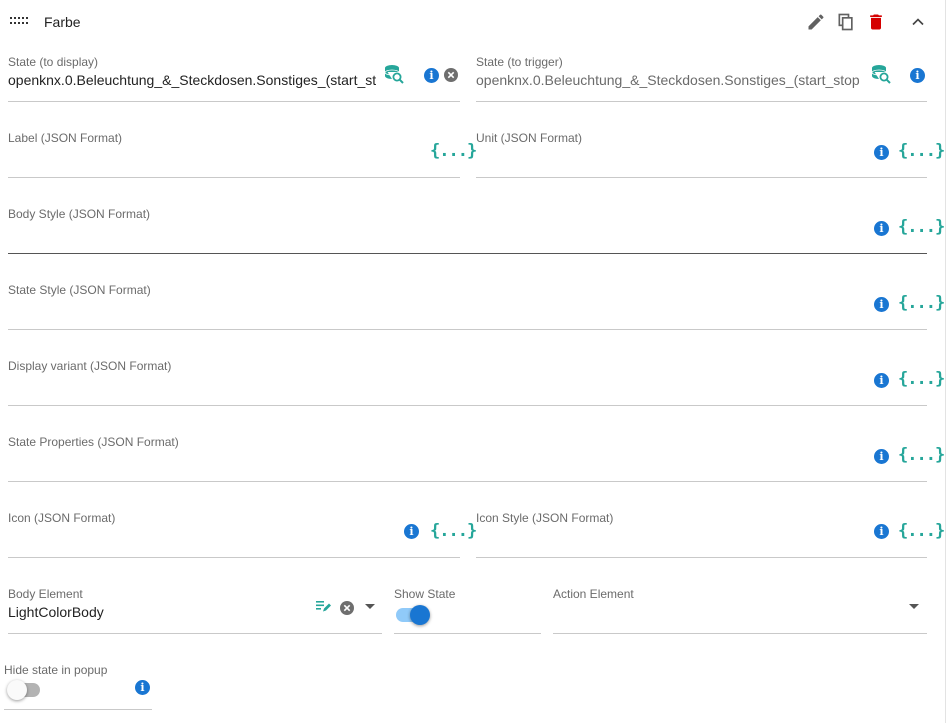 The image size is (950, 723). Describe the element at coordinates (53, 62) in the screenshot. I see `state-display-label: State (to display)` at that location.